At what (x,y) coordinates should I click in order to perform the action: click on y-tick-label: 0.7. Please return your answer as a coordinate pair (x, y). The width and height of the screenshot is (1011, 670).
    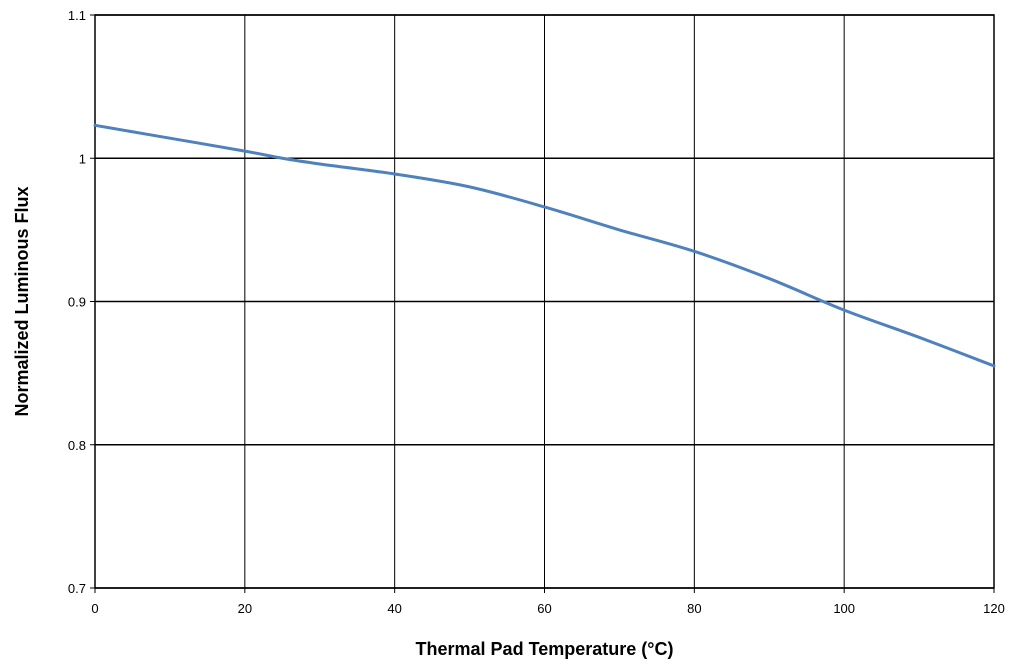
    Looking at the image, I should click on (77, 588).